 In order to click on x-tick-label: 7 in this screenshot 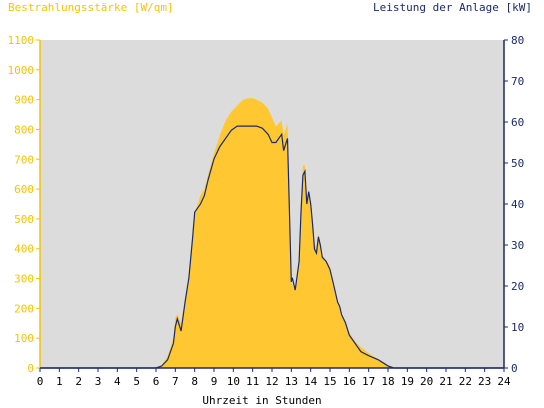, I will do `click(175, 381)`.